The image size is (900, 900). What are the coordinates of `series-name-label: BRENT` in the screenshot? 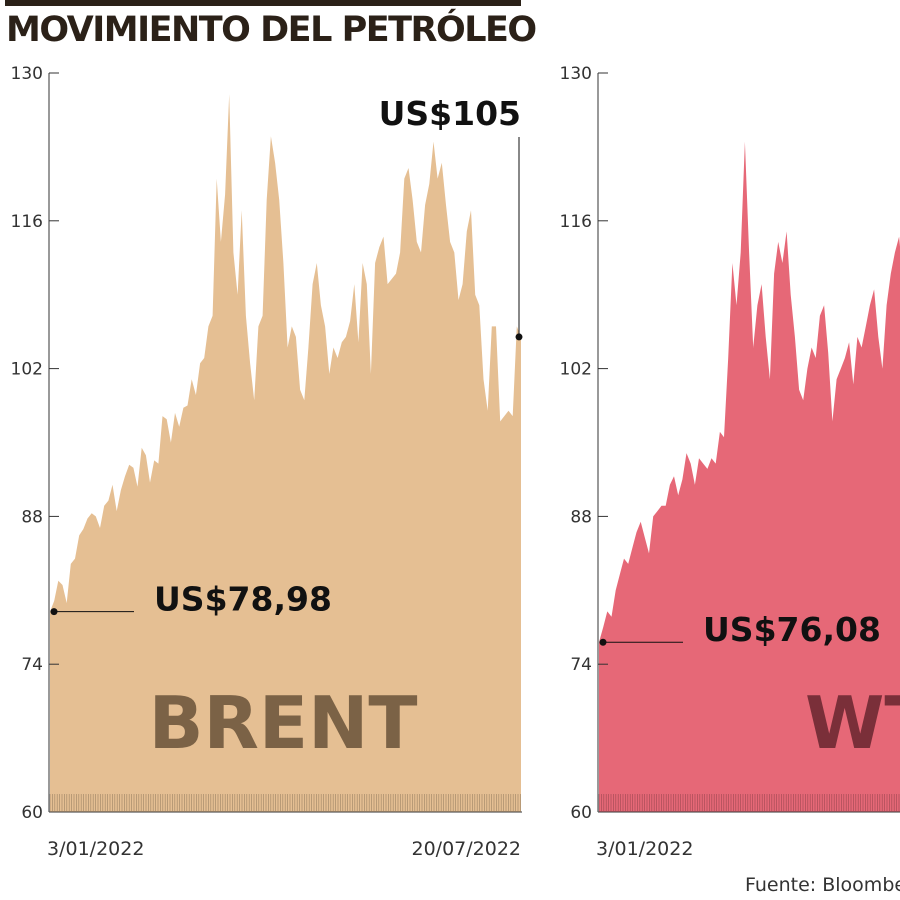 It's located at (283, 723).